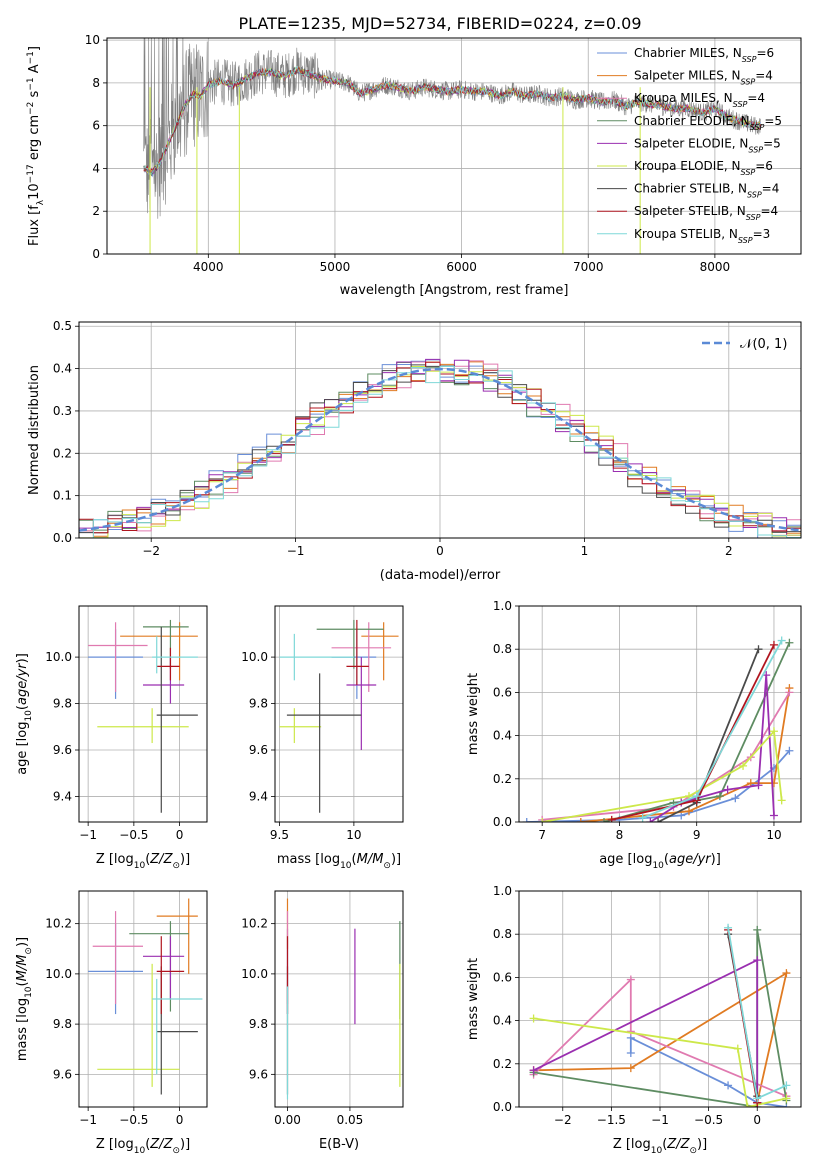  What do you see at coordinates (31, 173) in the screenshot?
I see `label-part: −17` at bounding box center [31, 173].